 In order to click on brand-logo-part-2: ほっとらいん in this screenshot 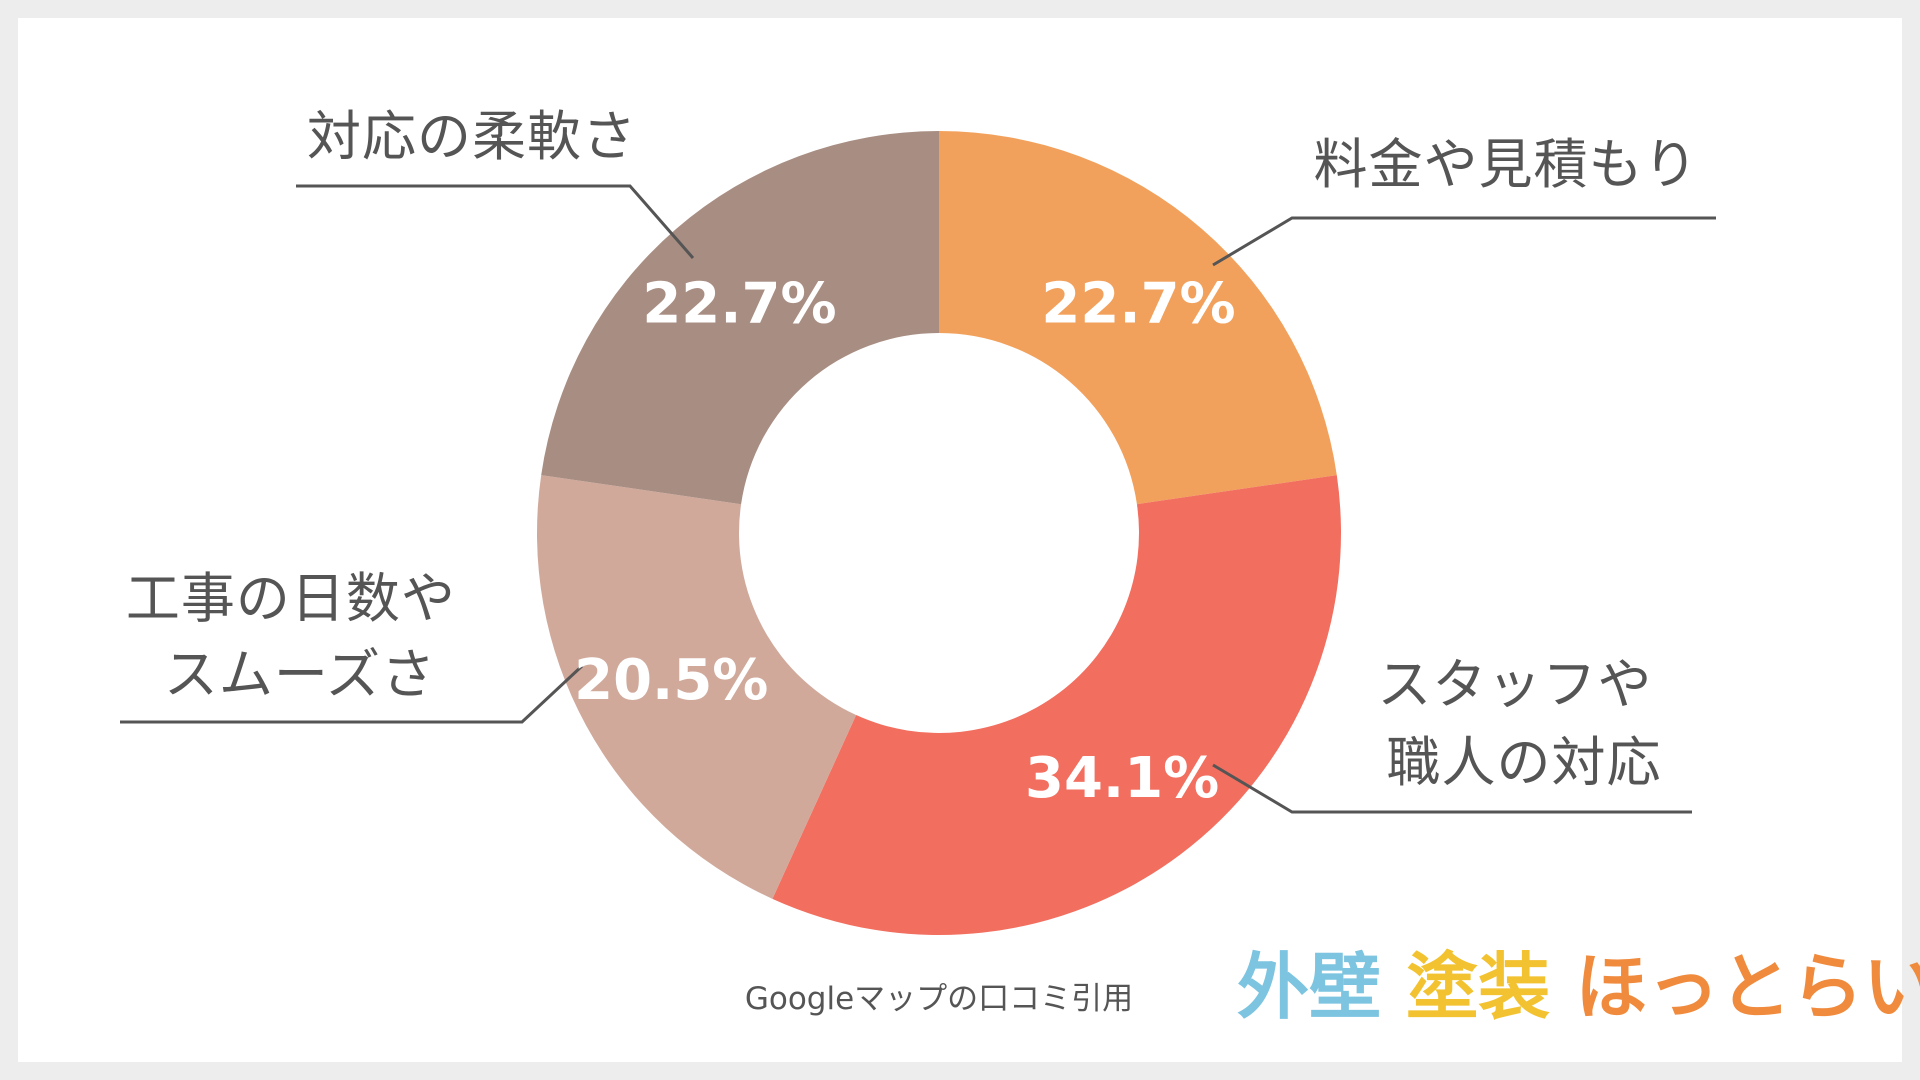, I will do `click(1747, 987)`.